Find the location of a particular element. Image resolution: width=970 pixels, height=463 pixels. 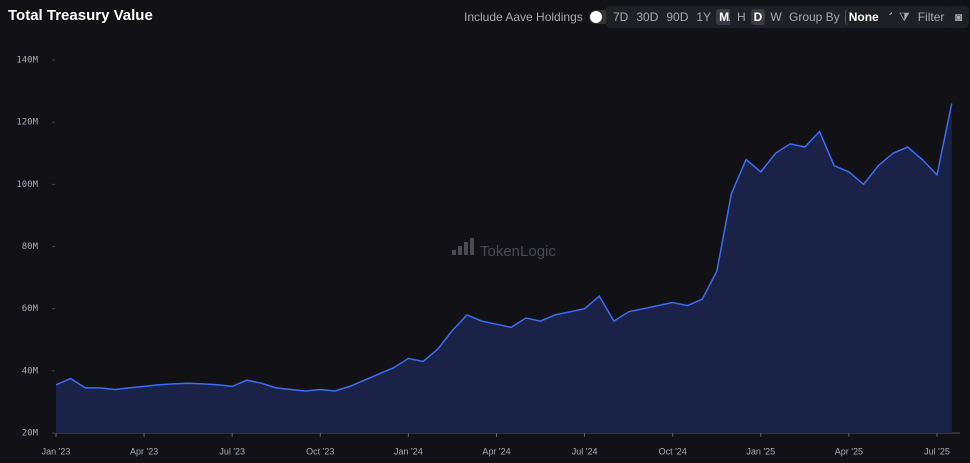

range-button: 90D is located at coordinates (677, 17).